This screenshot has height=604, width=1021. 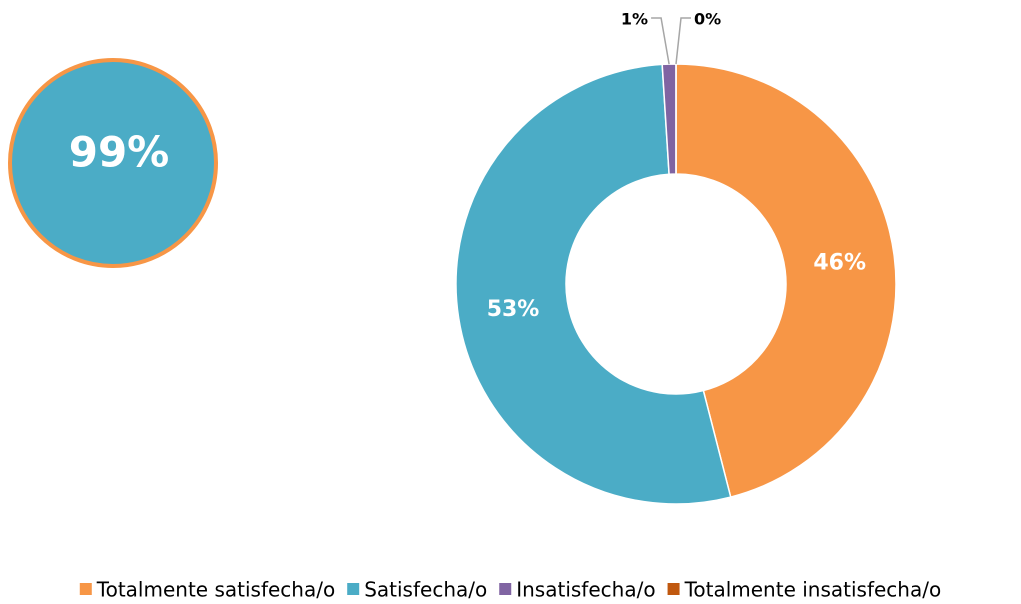 What do you see at coordinates (215, 590) in the screenshot?
I see `legend-label: Totalmente satisfecha/o` at bounding box center [215, 590].